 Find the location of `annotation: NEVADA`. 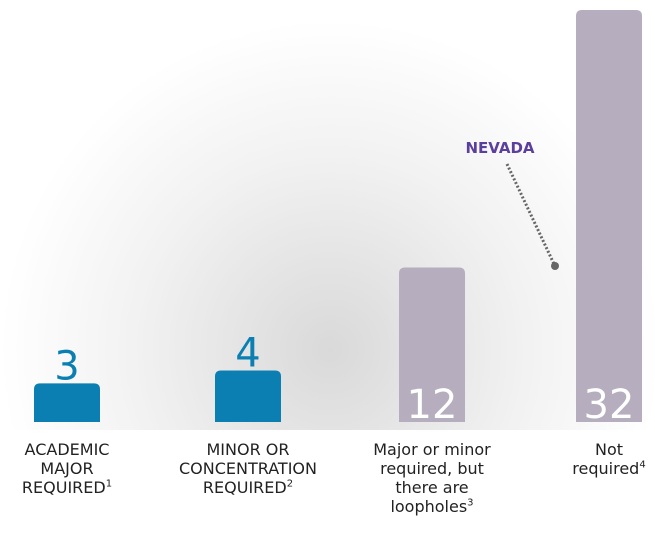

annotation: NEVADA is located at coordinates (499, 148).